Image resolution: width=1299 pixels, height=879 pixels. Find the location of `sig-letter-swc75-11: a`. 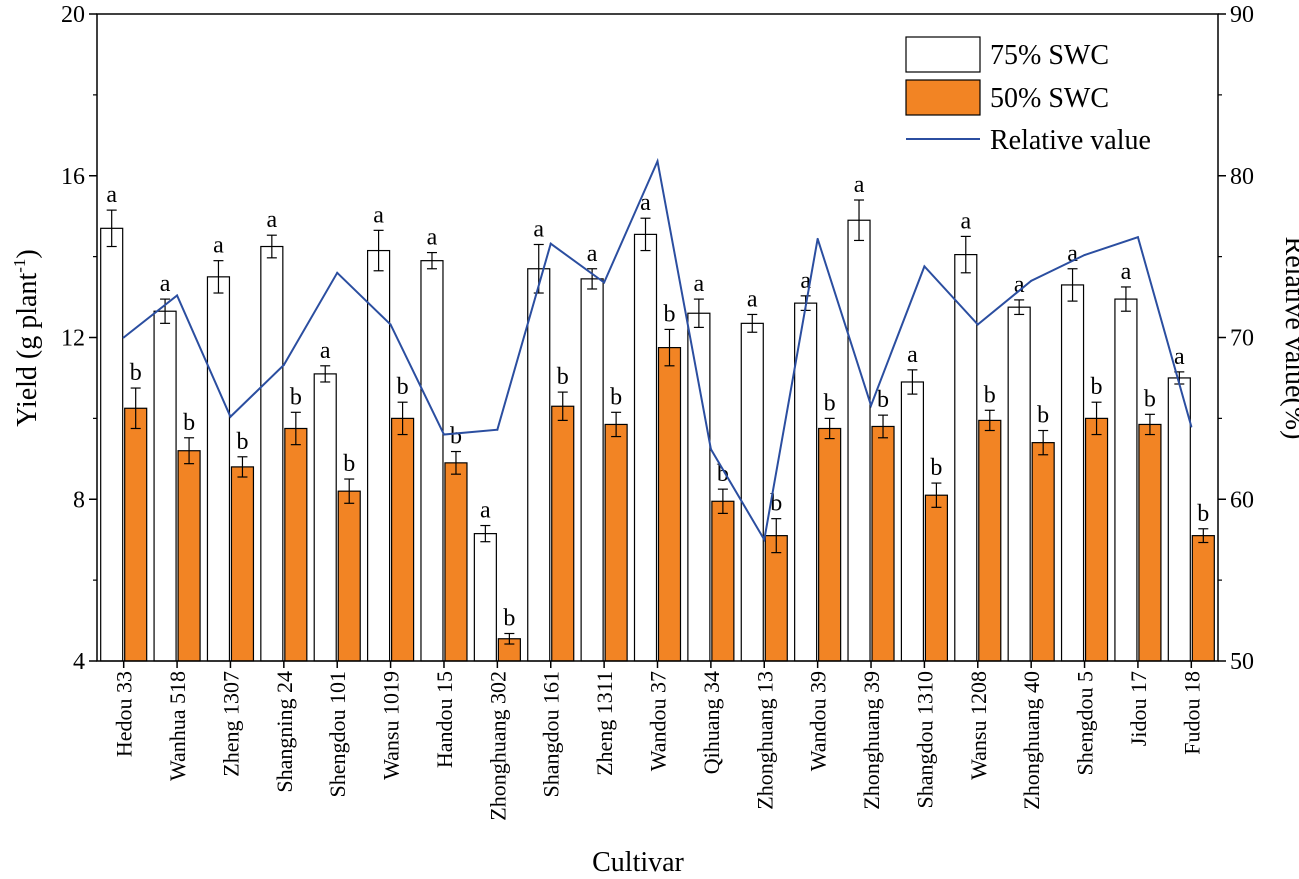

sig-letter-swc75-11: a is located at coordinates (699, 284).